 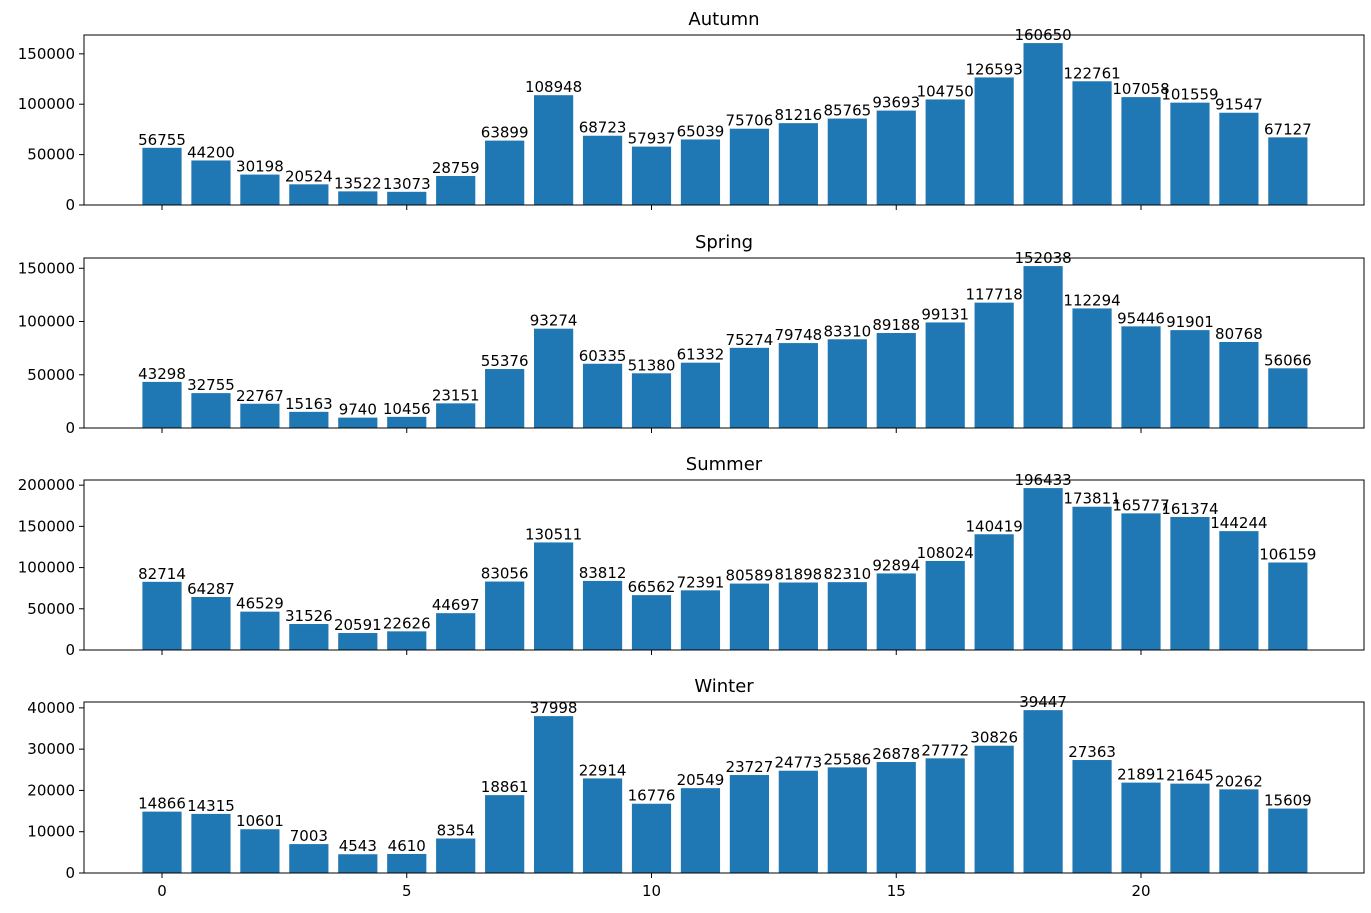 I want to click on data-label: 25586, so click(x=847, y=759).